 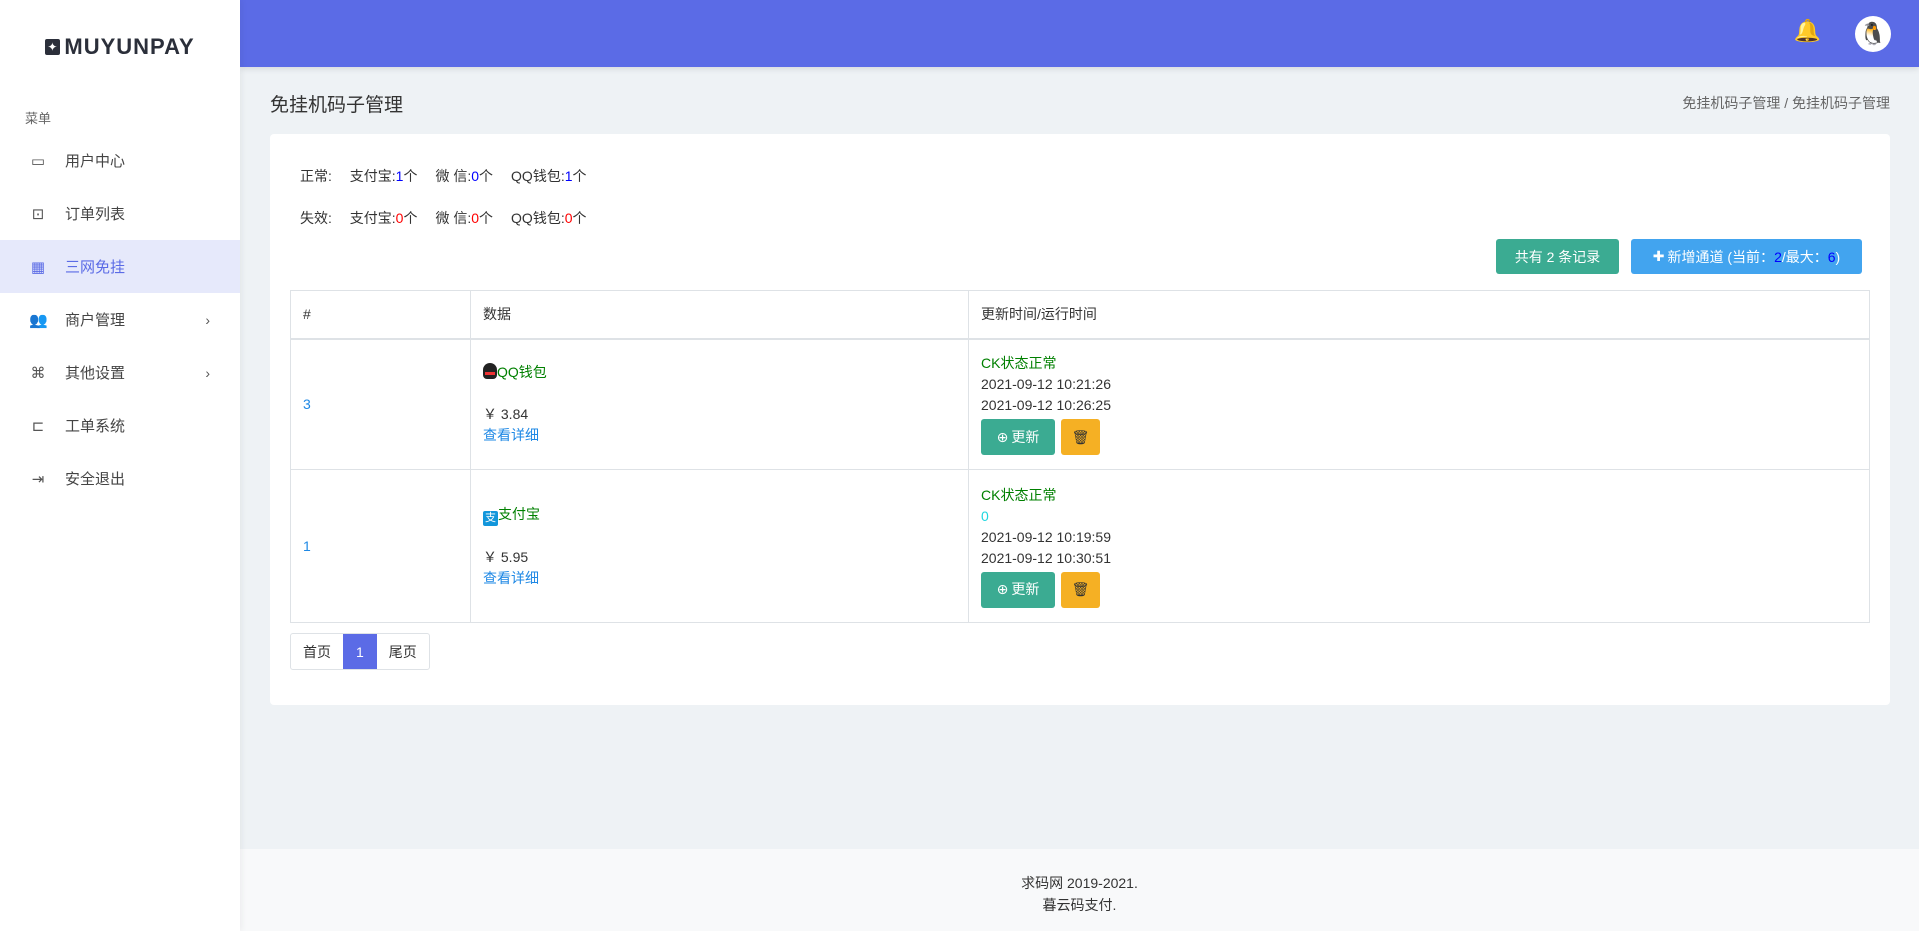 I want to click on alipay-icon: 支, so click(x=490, y=518).